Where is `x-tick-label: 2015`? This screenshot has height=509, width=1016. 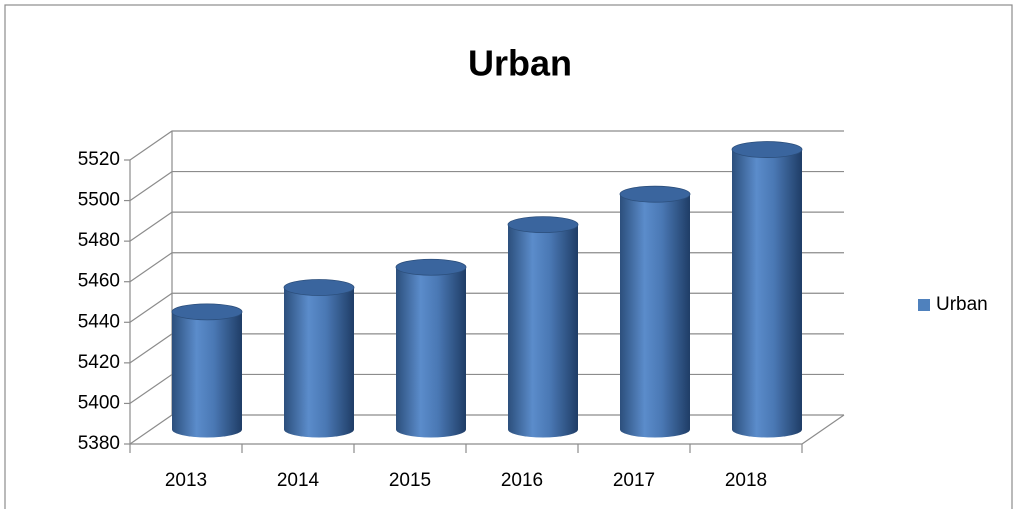 x-tick-label: 2015 is located at coordinates (410, 480).